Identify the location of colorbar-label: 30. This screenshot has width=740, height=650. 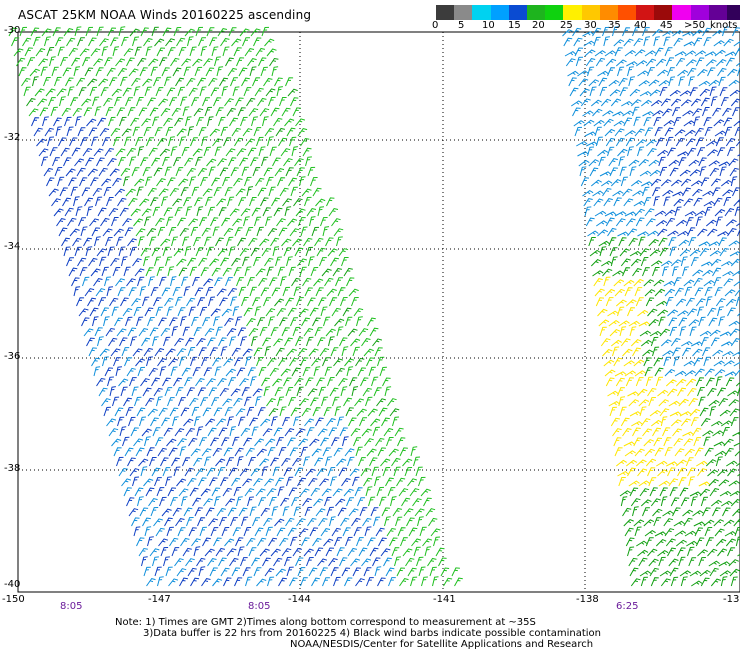
(590, 25).